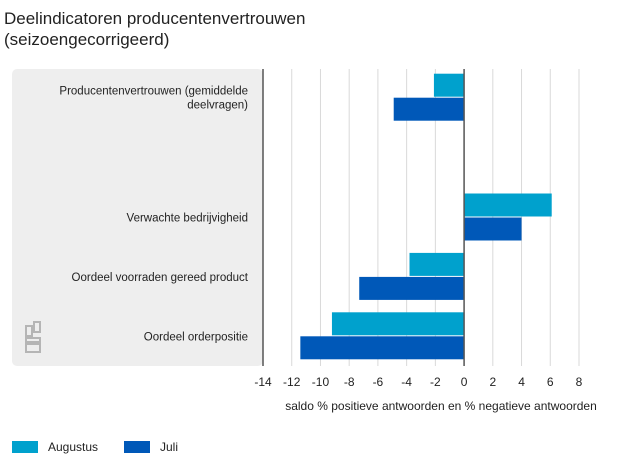 Image resolution: width=627 pixels, height=470 pixels. Describe the element at coordinates (217, 106) in the screenshot. I see `category-label: deelvragen)` at that location.